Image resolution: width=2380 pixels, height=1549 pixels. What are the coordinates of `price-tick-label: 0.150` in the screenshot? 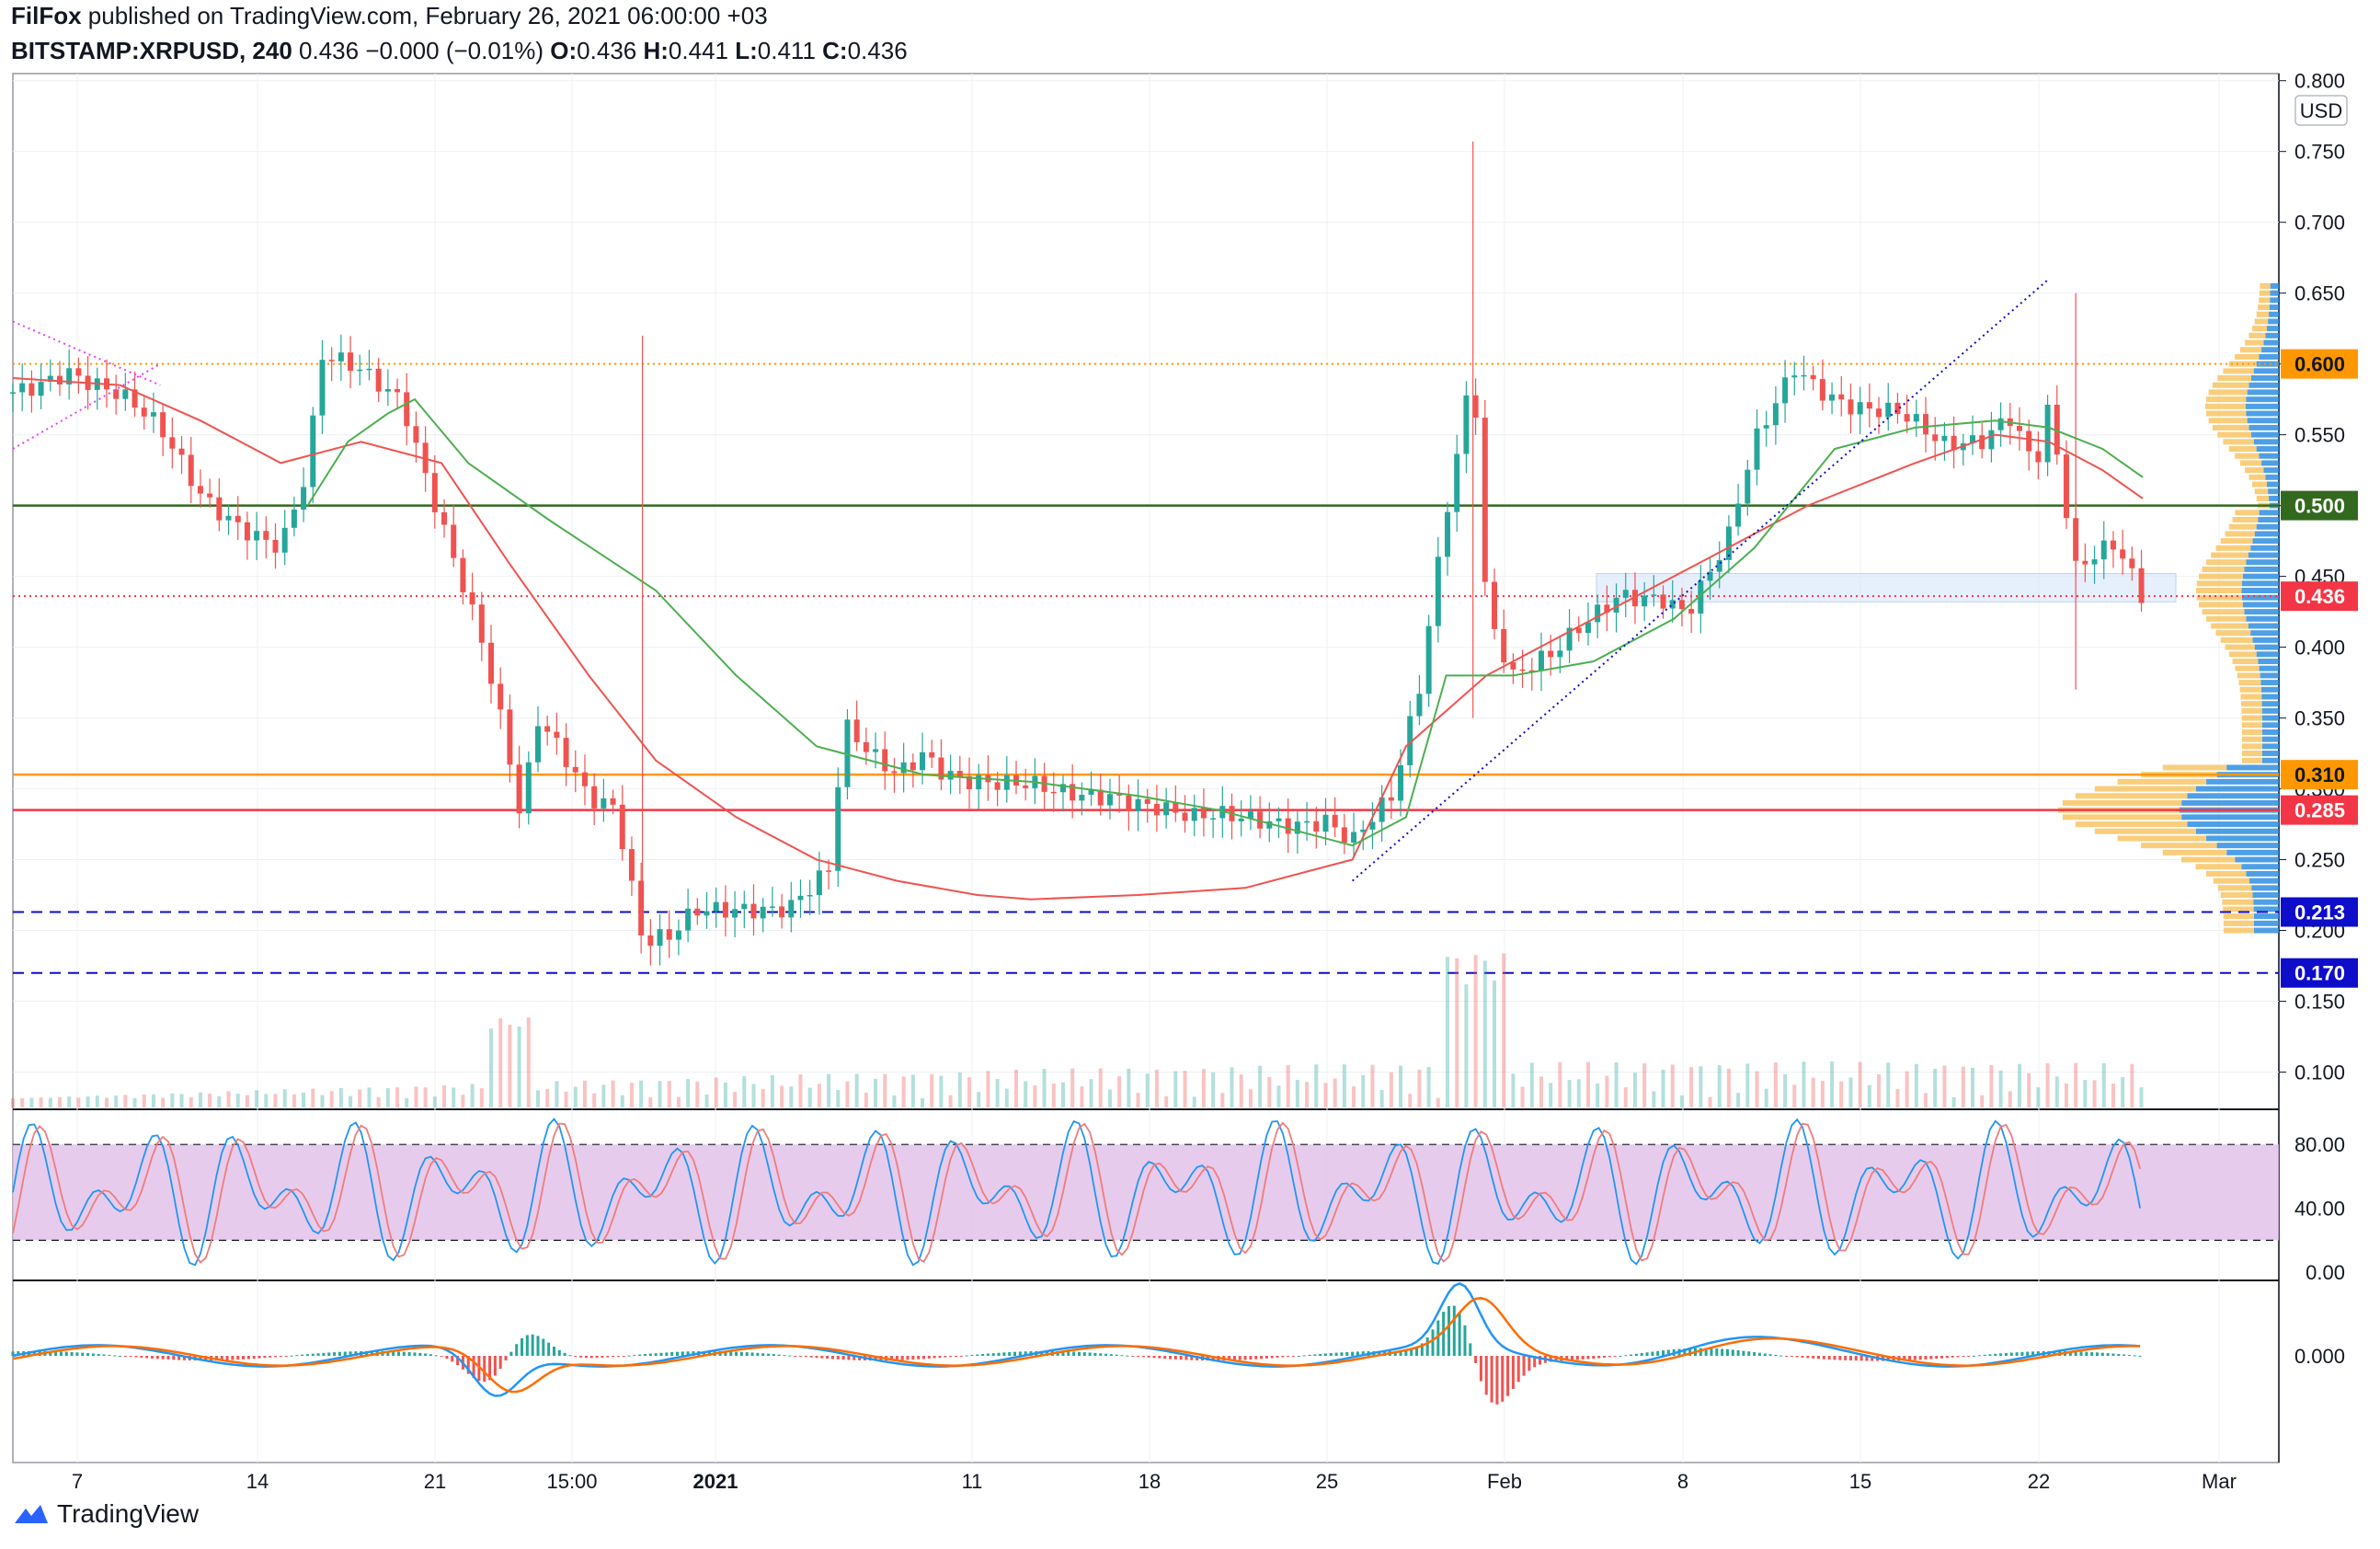 It's located at (2319, 1003).